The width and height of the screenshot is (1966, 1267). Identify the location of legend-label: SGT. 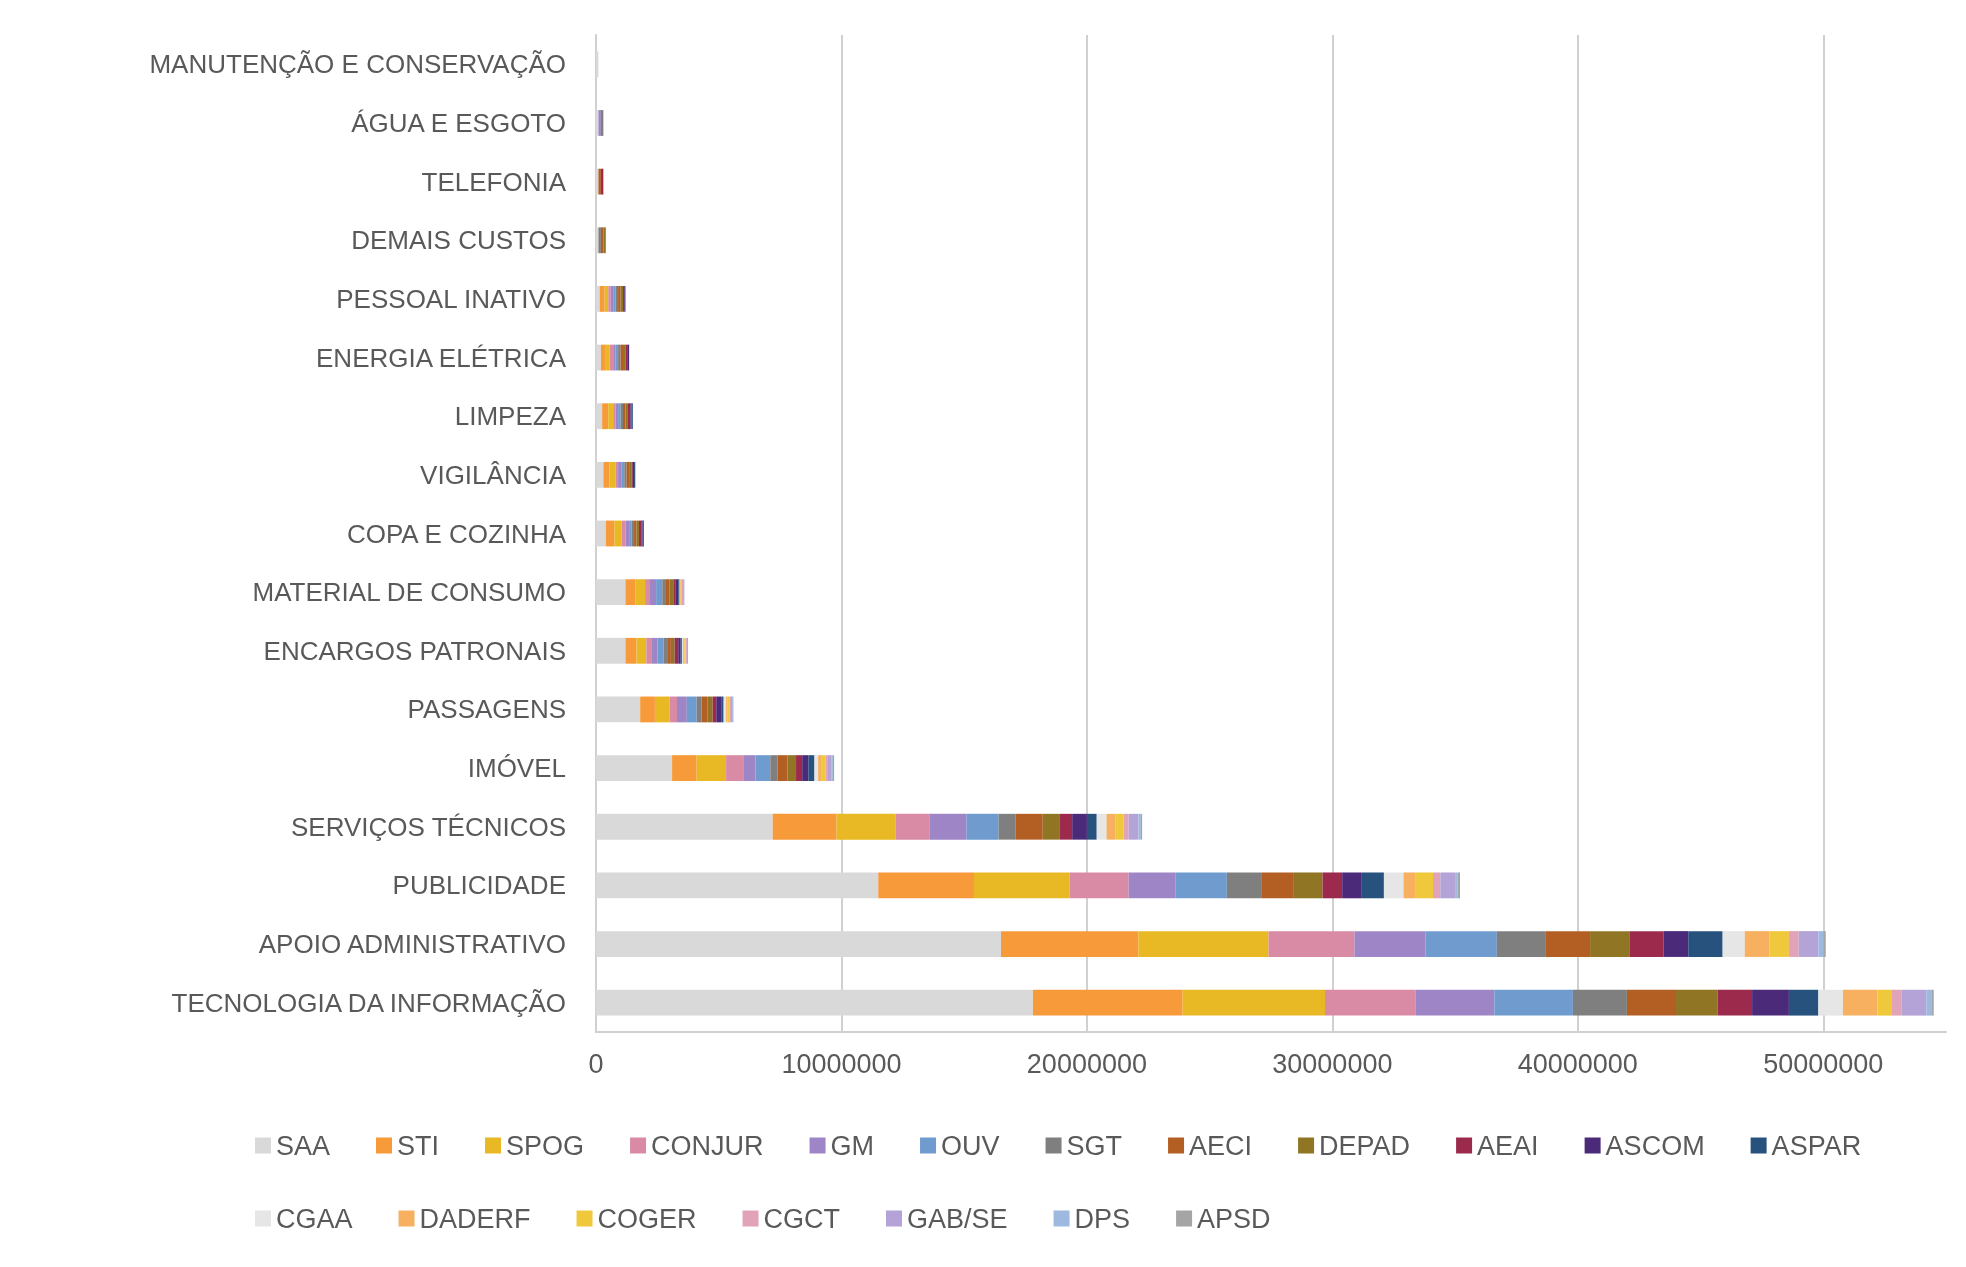
(1094, 1145).